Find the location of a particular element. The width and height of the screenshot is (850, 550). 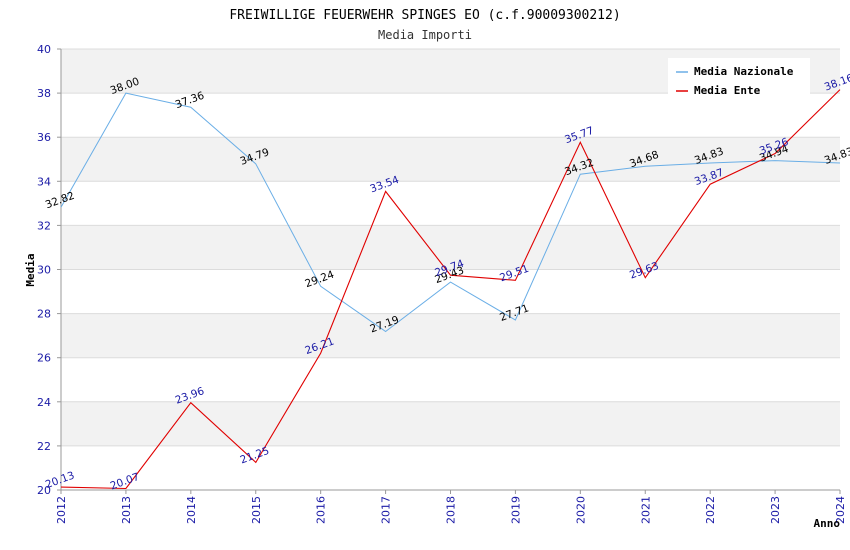

legend-item-nazionale: Media Nazionale is located at coordinates (744, 71).